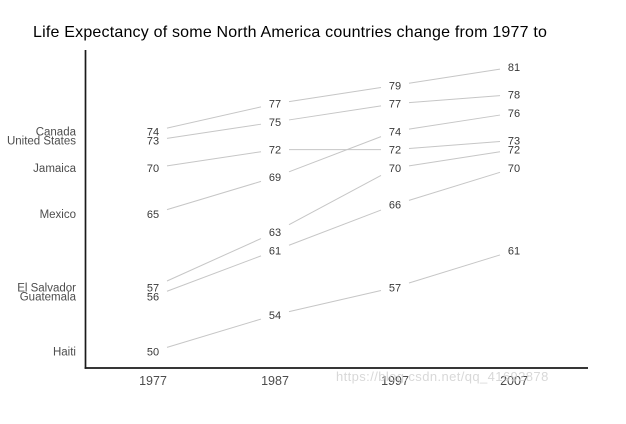  I want to click on value-label: 54, so click(275, 316).